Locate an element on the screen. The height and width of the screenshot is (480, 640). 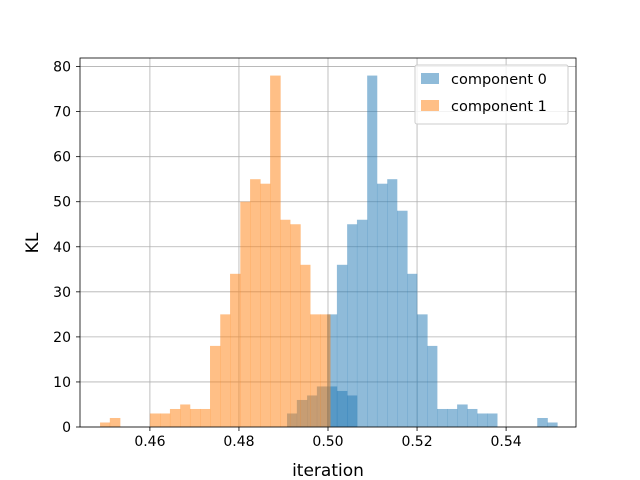
y-tick-label: 50 is located at coordinates (62, 203).